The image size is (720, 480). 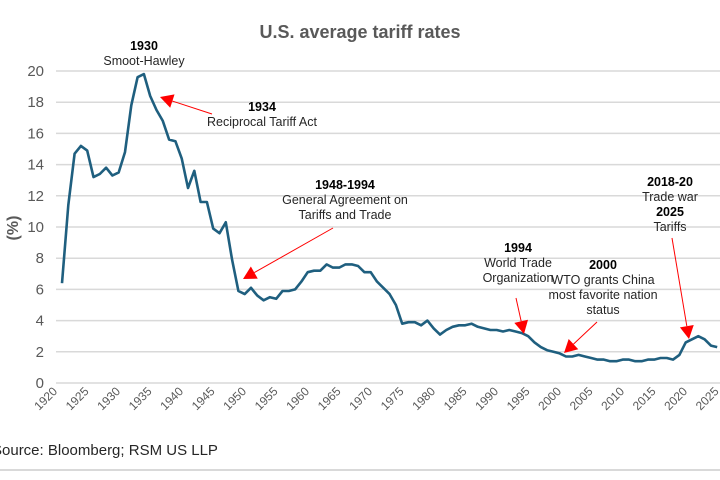 What do you see at coordinates (140, 398) in the screenshot?
I see `x-tick-label: 1935` at bounding box center [140, 398].